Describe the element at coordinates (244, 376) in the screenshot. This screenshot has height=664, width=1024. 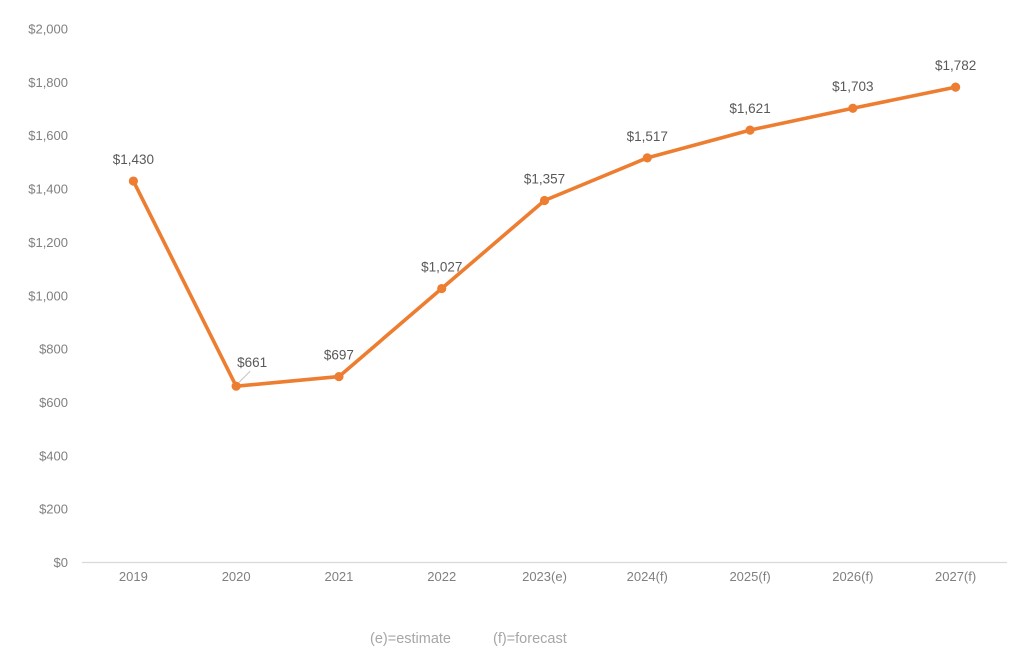
I see `label-leader-line` at that location.